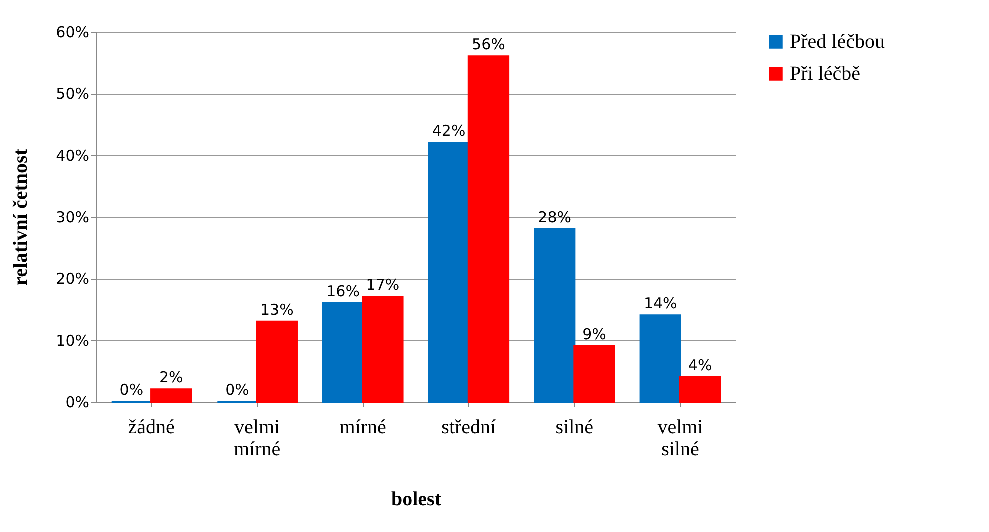  I want to click on x-tick-label: mírné, so click(363, 427).